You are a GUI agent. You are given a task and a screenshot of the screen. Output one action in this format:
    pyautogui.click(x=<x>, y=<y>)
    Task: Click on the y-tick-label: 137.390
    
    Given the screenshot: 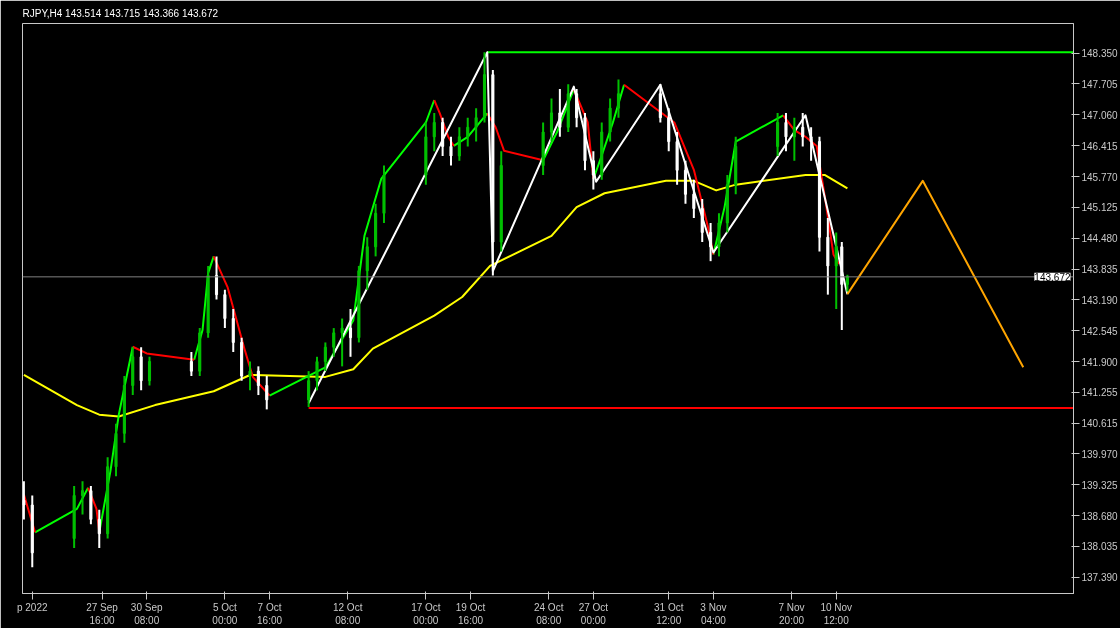 What is the action you would take?
    pyautogui.click(x=1100, y=578)
    